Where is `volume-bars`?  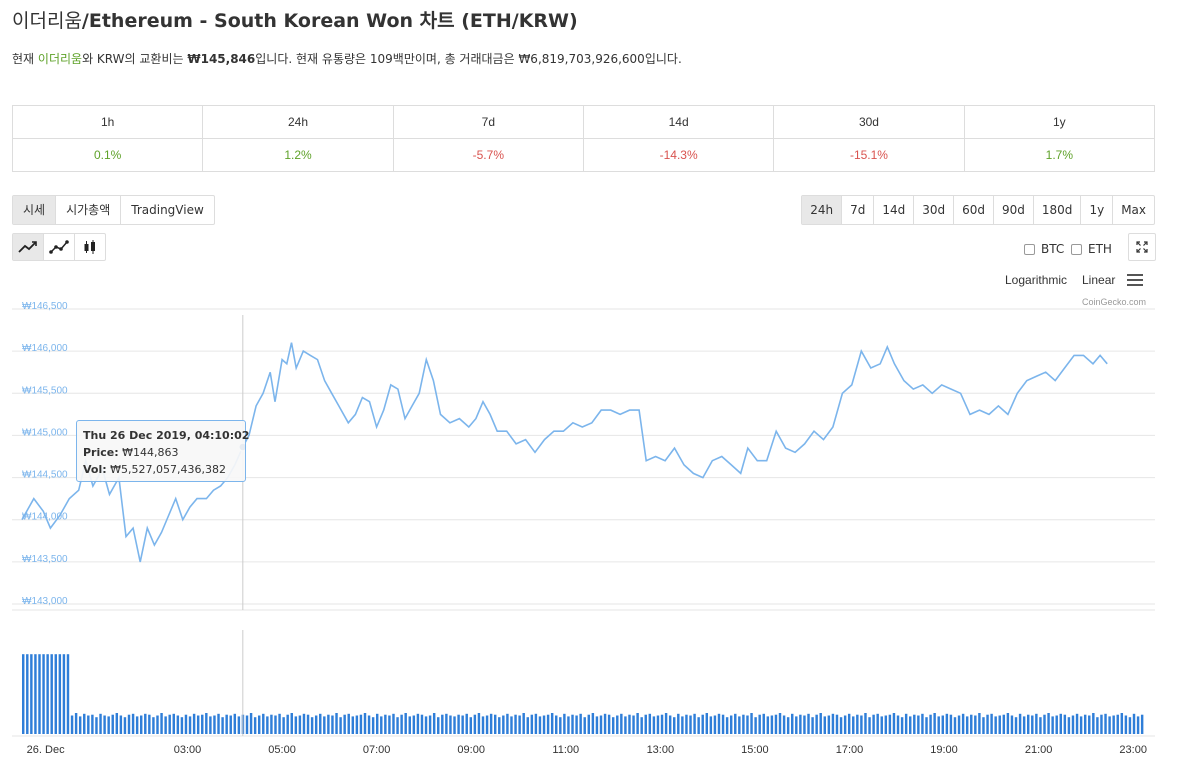
volume-bars is located at coordinates (583, 694).